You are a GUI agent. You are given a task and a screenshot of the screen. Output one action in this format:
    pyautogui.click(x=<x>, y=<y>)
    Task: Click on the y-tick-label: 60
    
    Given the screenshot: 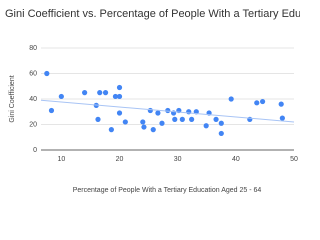 What is the action you would take?
    pyautogui.click(x=33, y=73)
    